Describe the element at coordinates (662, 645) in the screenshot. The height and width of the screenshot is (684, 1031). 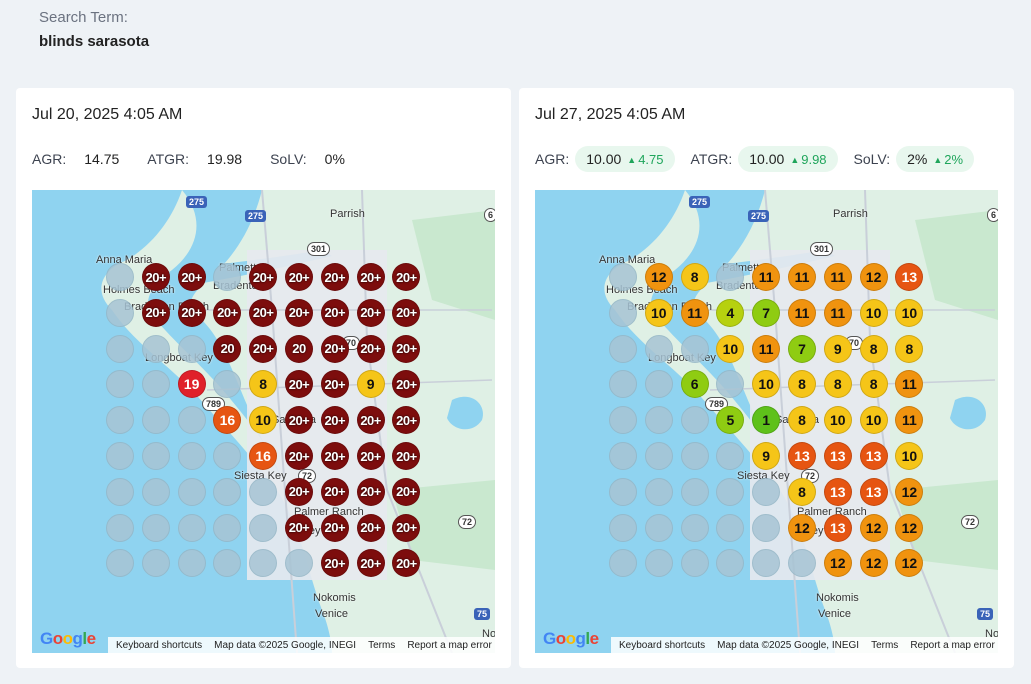
I see `keyboard-shortcuts-link: Keyboard shortcuts` at that location.